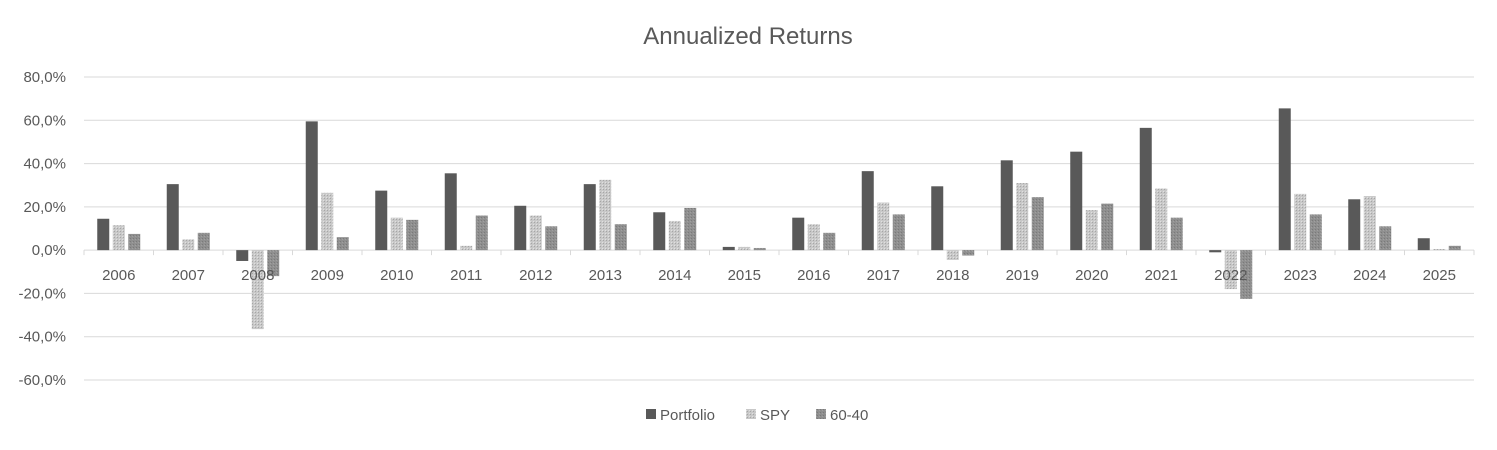 The height and width of the screenshot is (450, 1497). What do you see at coordinates (257, 290) in the screenshot?
I see `bar-spy-2008` at bounding box center [257, 290].